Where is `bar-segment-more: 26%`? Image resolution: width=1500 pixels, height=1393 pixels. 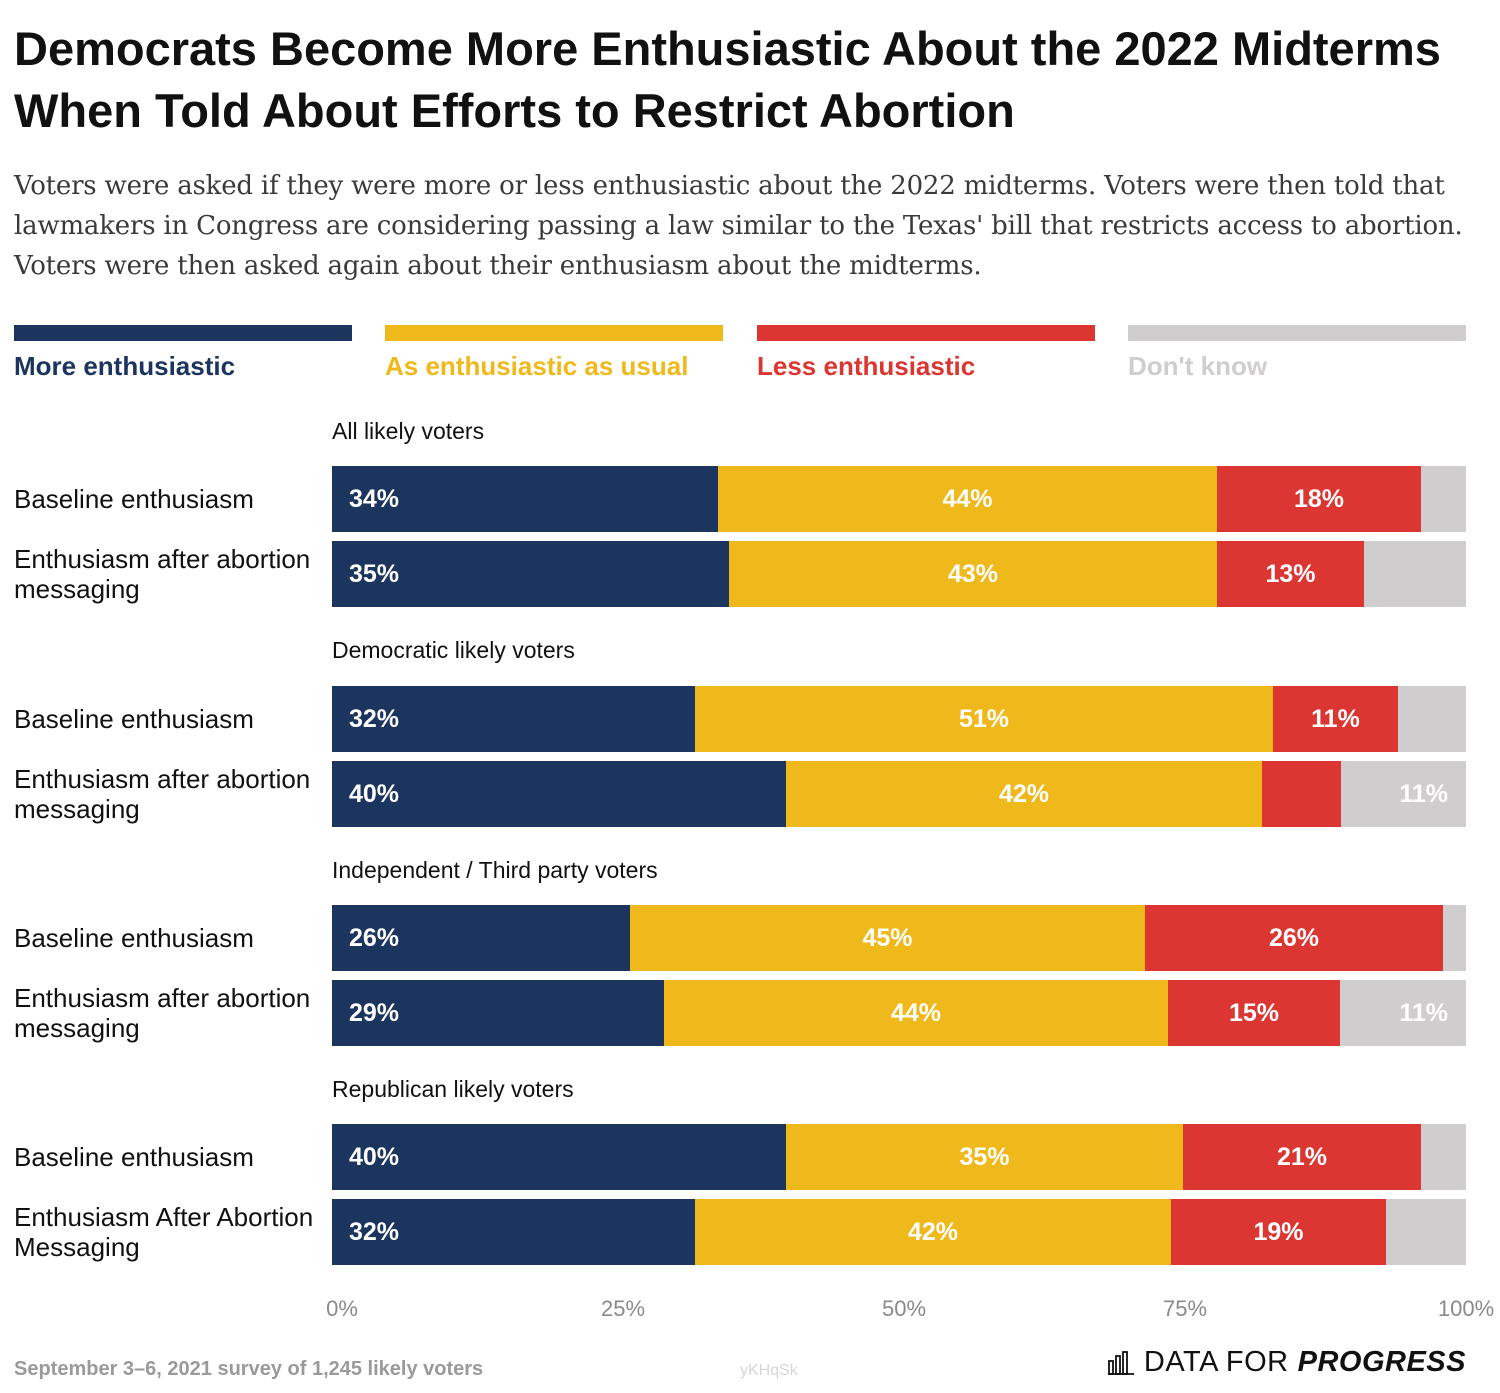
bar-segment-more: 26% is located at coordinates (481, 938).